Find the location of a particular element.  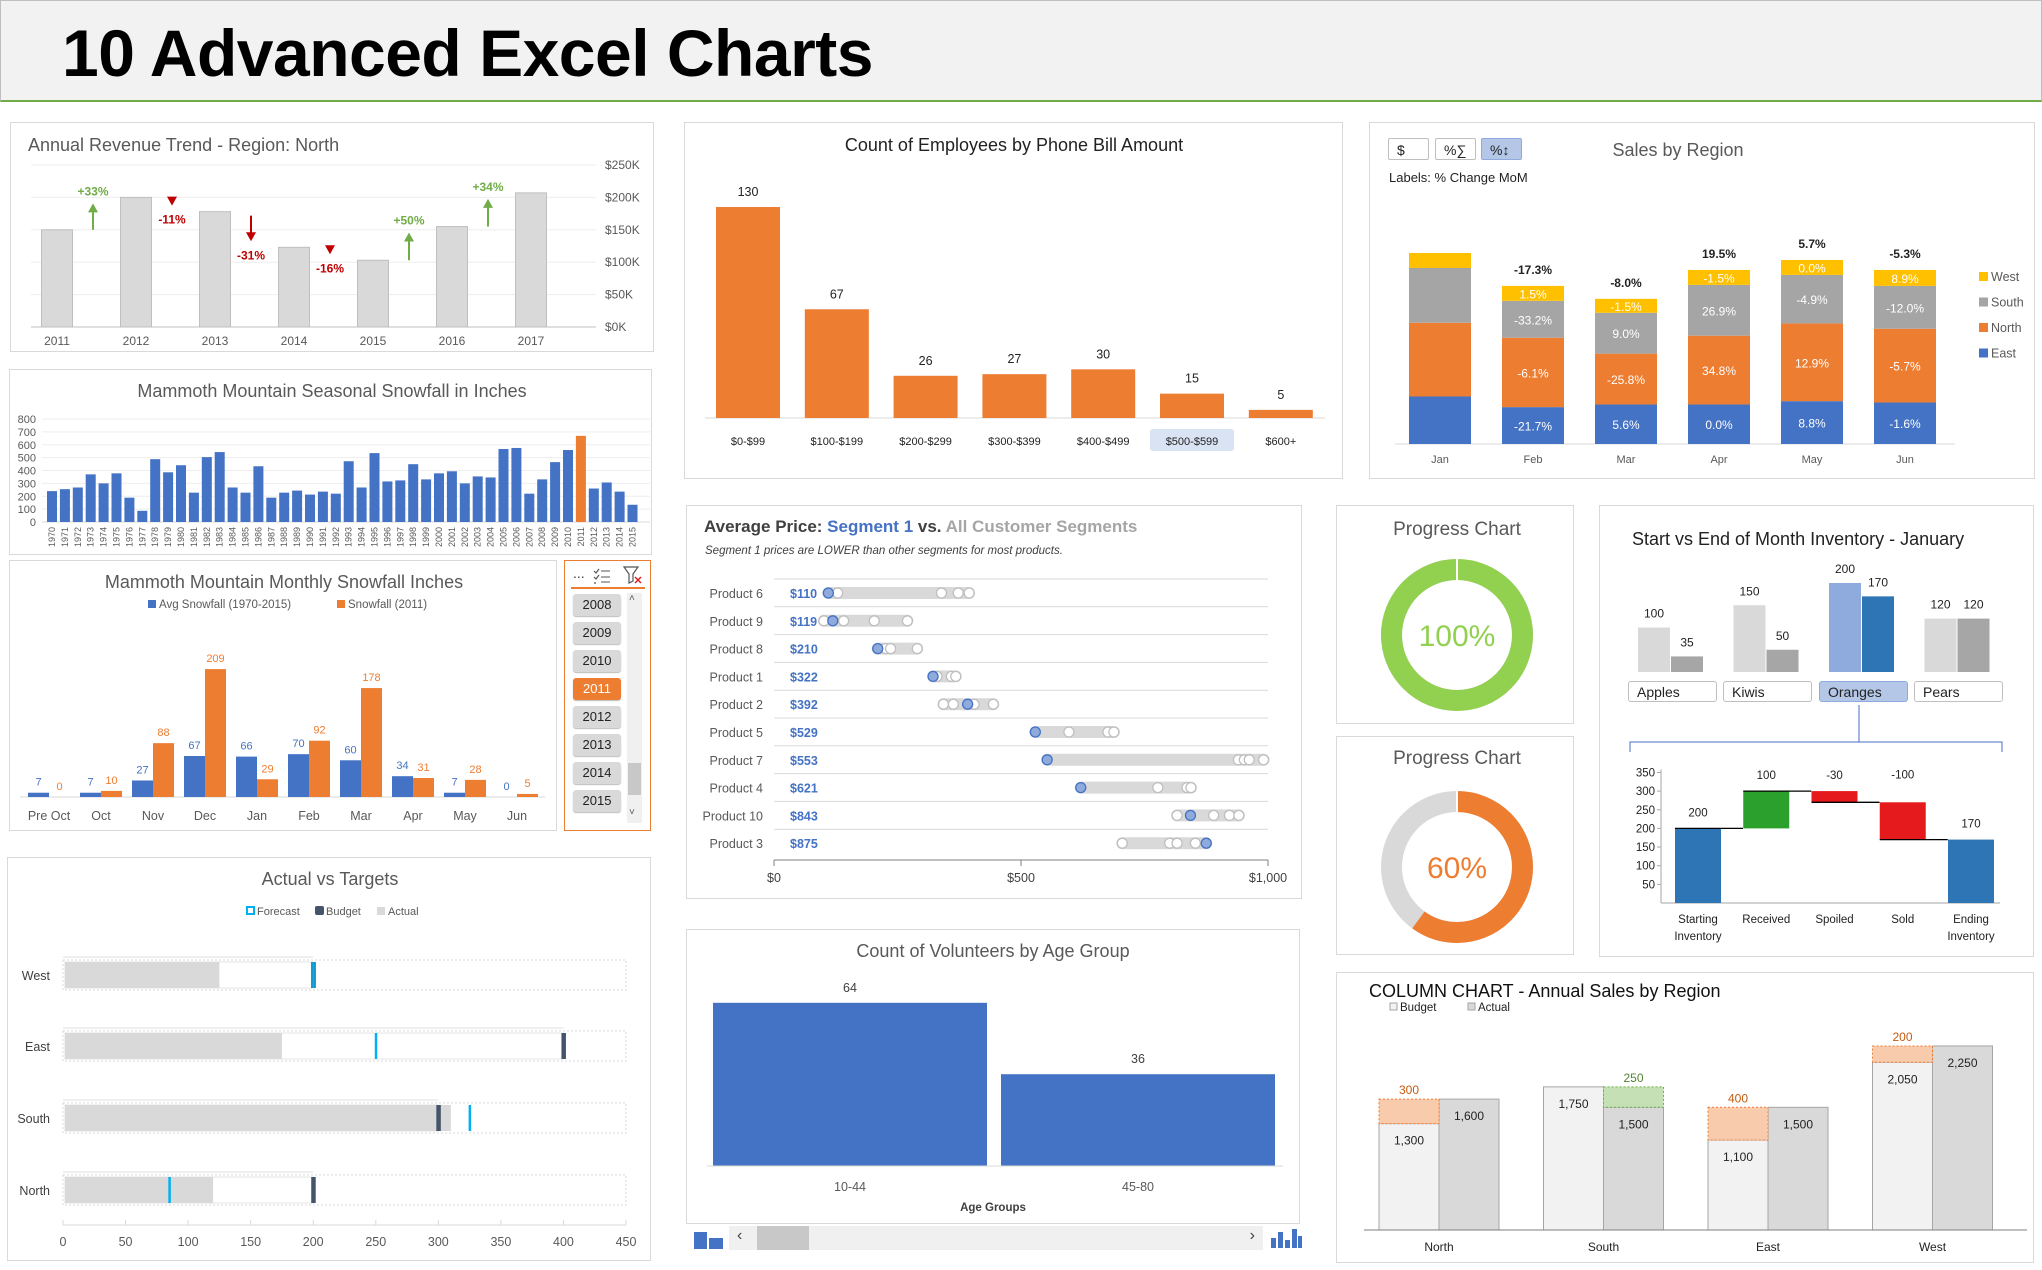

y-tick-label: 100 is located at coordinates (1645, 867).